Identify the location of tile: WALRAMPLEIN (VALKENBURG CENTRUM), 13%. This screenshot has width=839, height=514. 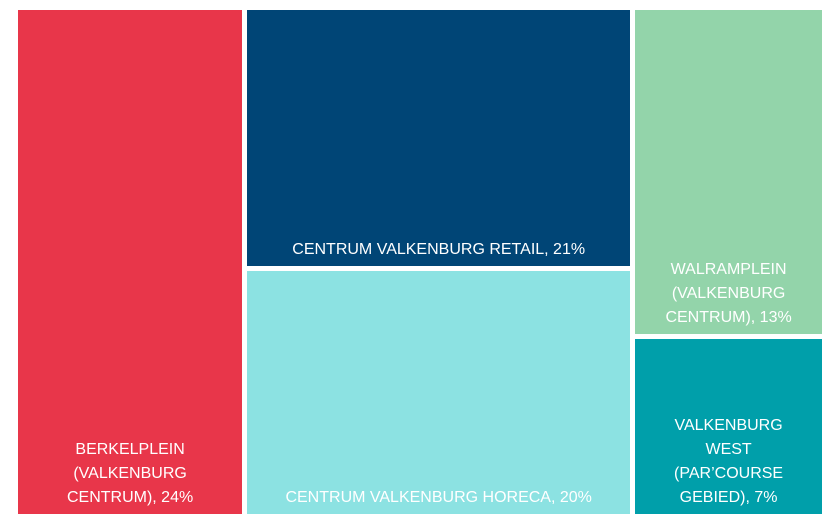
(728, 172).